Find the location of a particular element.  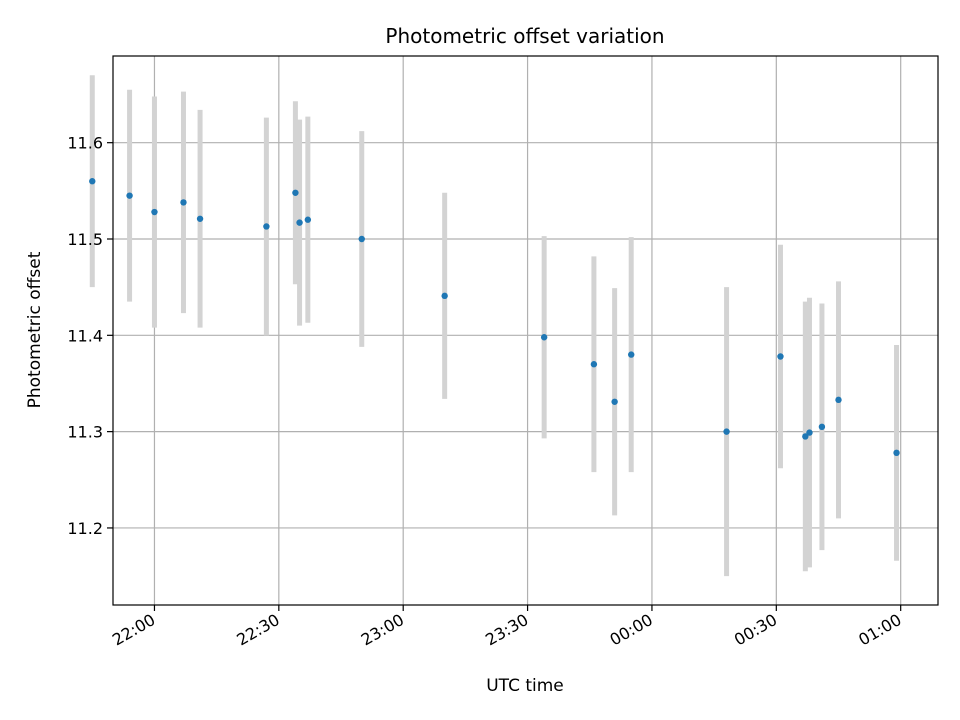

y-tick-label: 11.3 is located at coordinates (85, 432).